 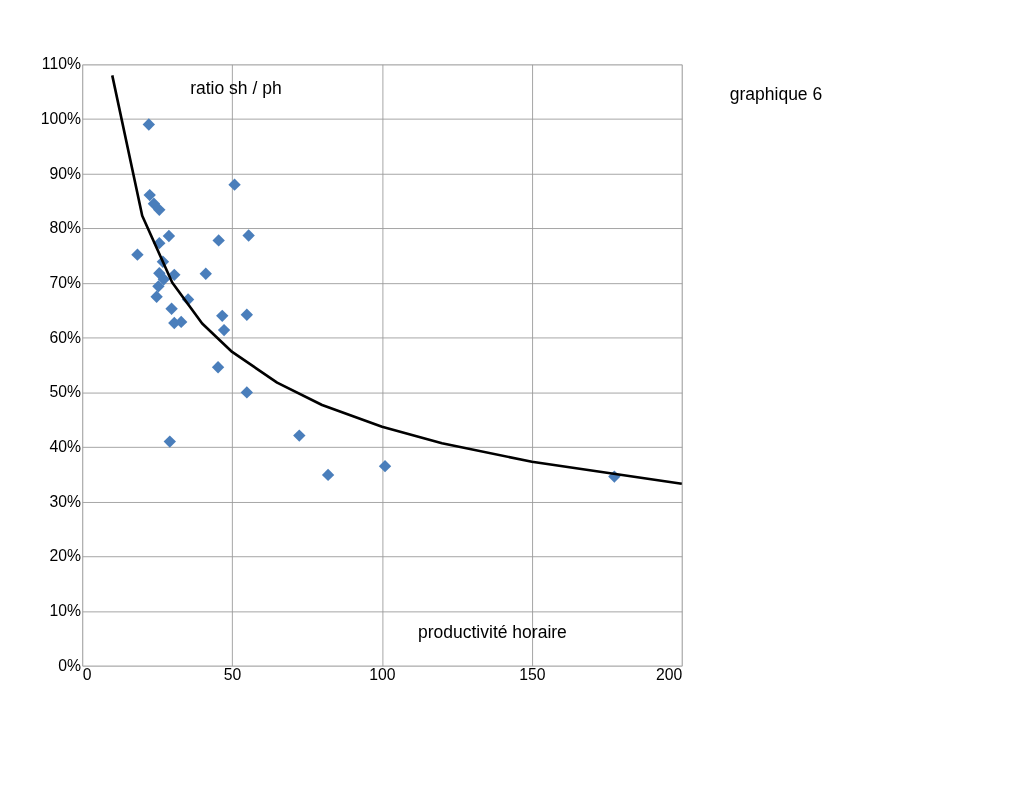 I want to click on x-tick-label: 100, so click(x=382, y=675).